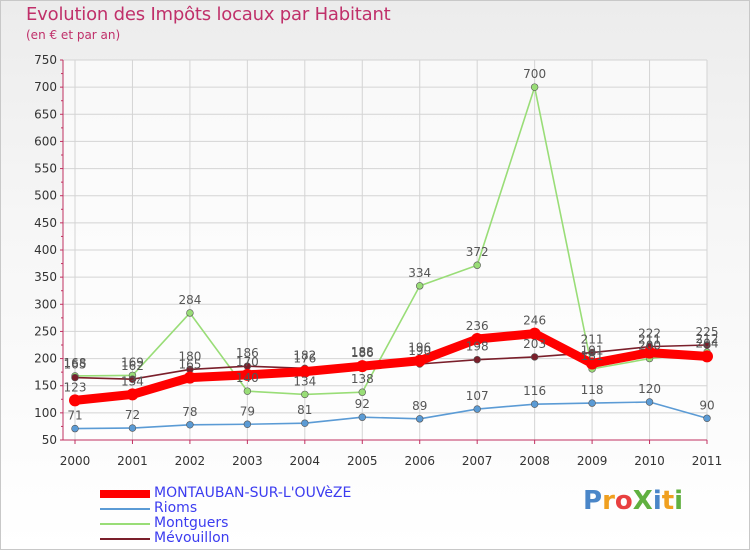  Describe the element at coordinates (191, 523) in the screenshot. I see `legend-label-montguers: Montguers` at that location.